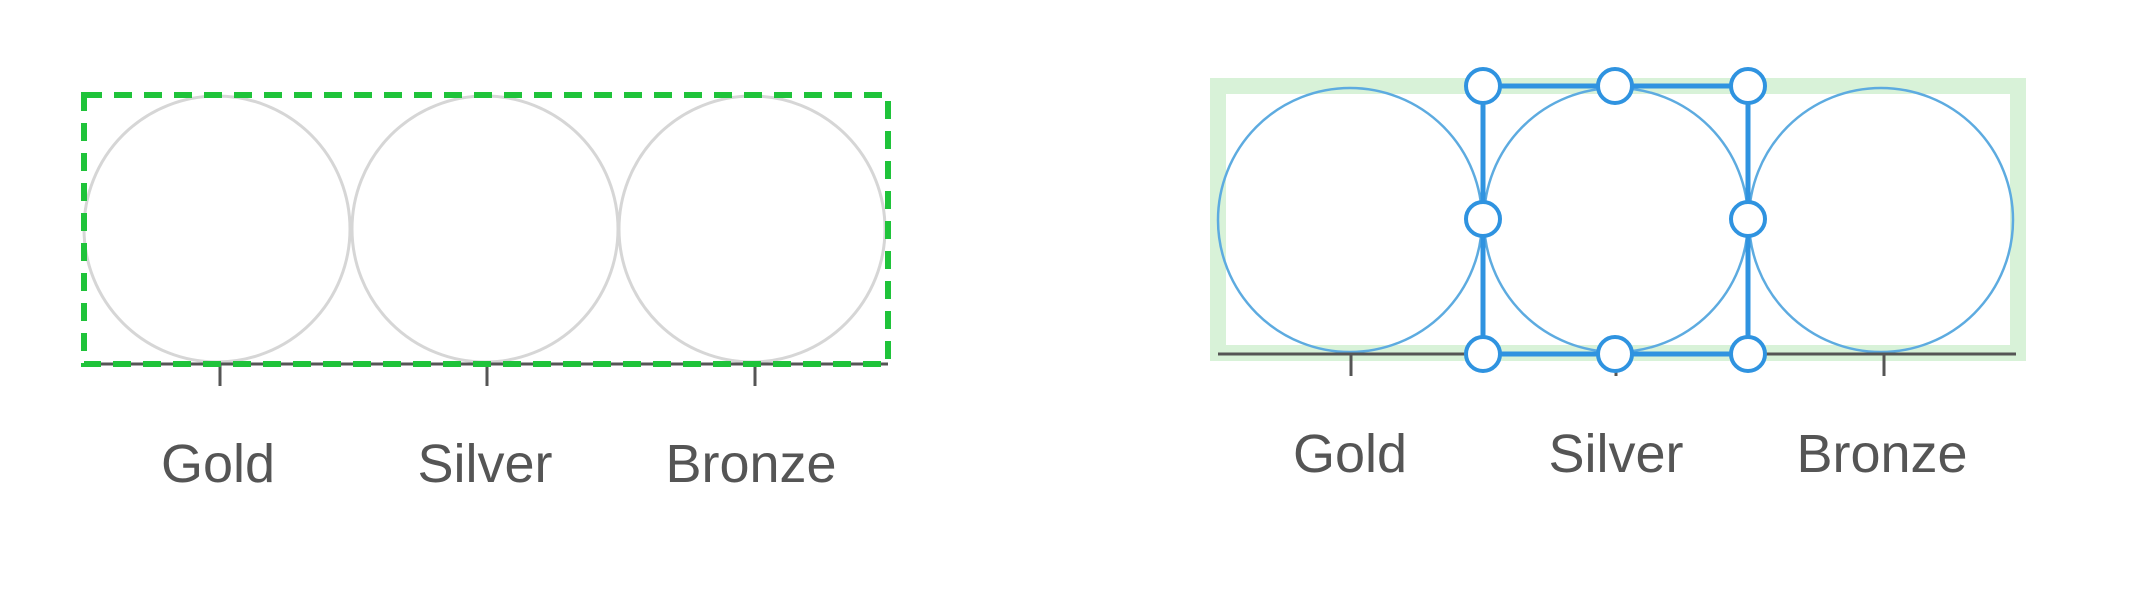  What do you see at coordinates (1483, 86) in the screenshot?
I see `resize-handle-top-left` at bounding box center [1483, 86].